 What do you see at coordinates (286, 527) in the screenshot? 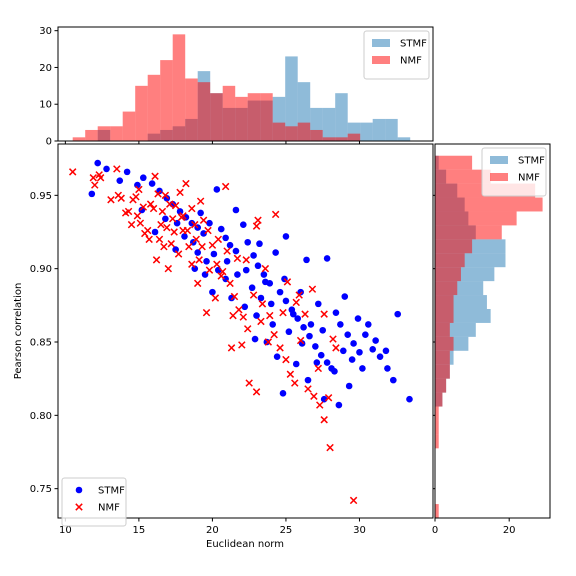
I see `x-tick: 25` at bounding box center [286, 527].